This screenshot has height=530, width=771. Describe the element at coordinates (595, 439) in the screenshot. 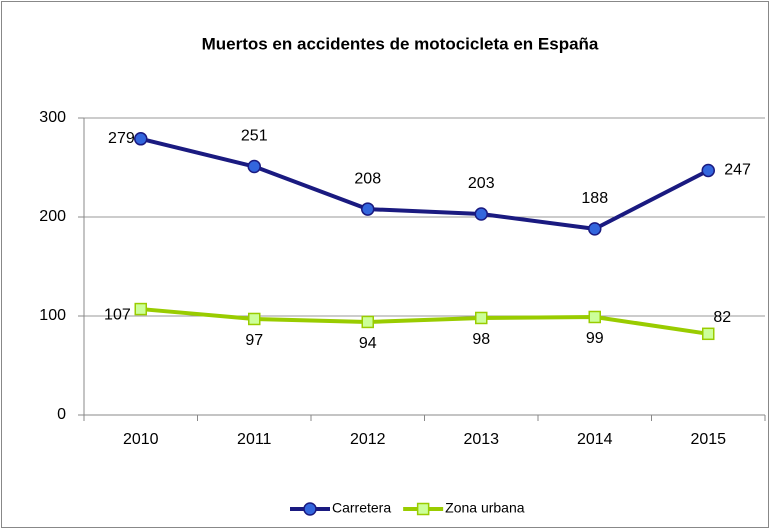

I see `x-tick-label: 2014` at that location.